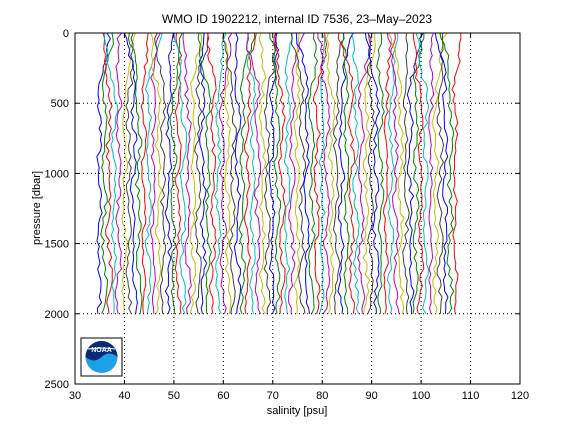 The height and width of the screenshot is (432, 576). Describe the element at coordinates (57, 174) in the screenshot. I see `y-tick-label: 1000` at that location.